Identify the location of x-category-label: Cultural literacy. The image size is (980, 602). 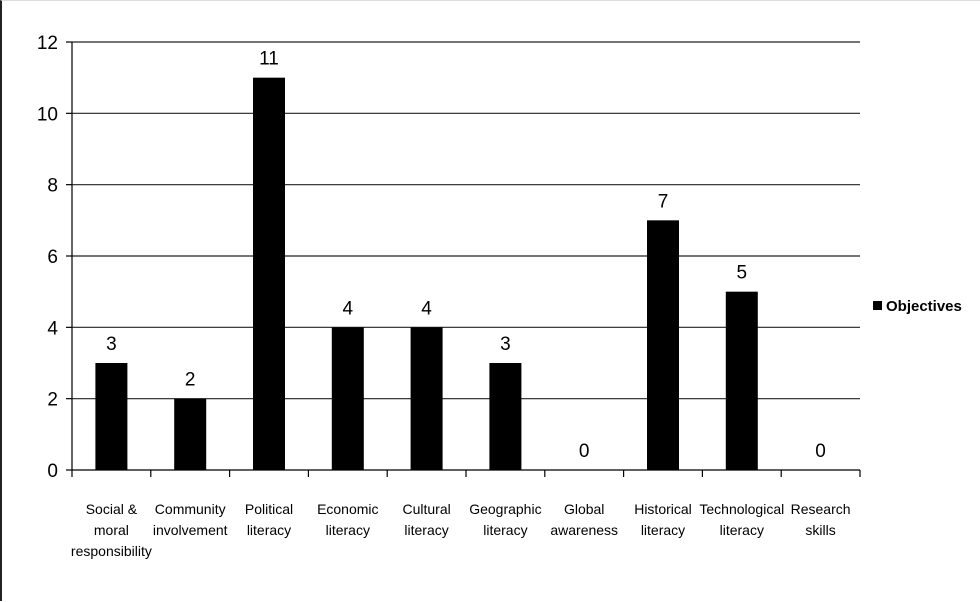
(426, 519).